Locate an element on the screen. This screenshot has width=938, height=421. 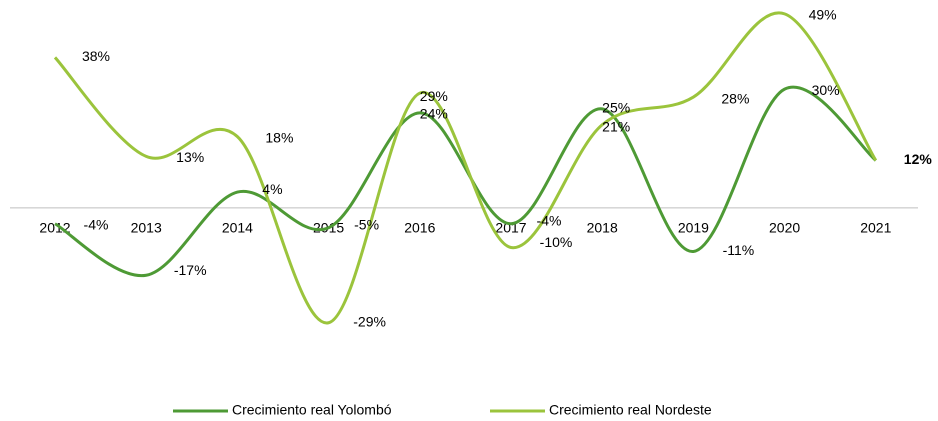
data-label: 21% is located at coordinates (616, 126).